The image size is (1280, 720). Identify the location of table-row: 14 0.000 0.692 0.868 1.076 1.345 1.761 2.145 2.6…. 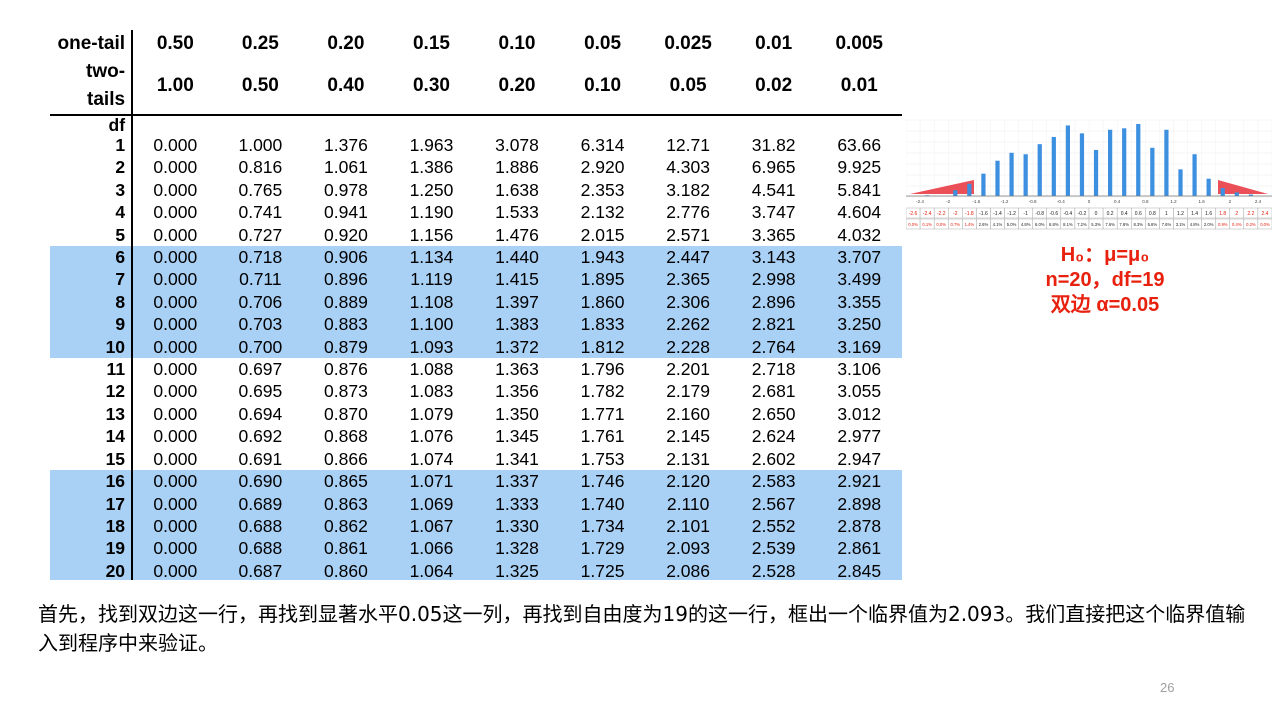
(476, 436).